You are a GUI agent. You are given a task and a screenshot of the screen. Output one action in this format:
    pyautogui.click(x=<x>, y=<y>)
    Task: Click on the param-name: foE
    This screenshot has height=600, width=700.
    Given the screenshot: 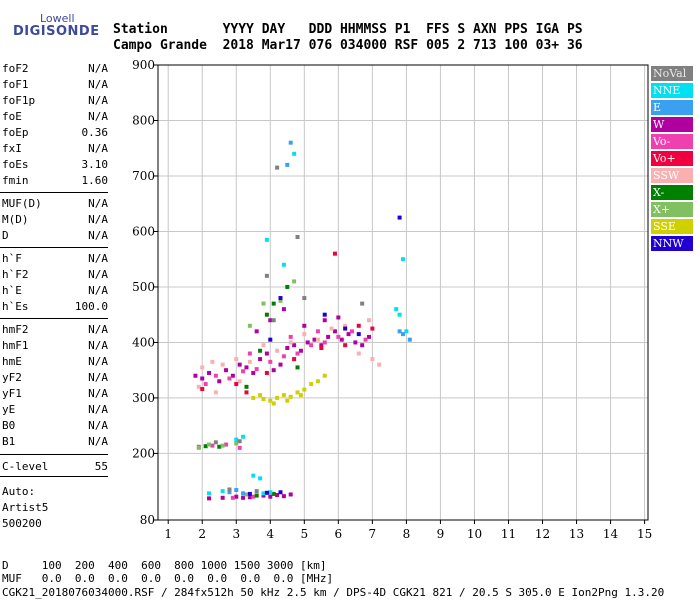 What is the action you would take?
    pyautogui.click(x=12, y=116)
    